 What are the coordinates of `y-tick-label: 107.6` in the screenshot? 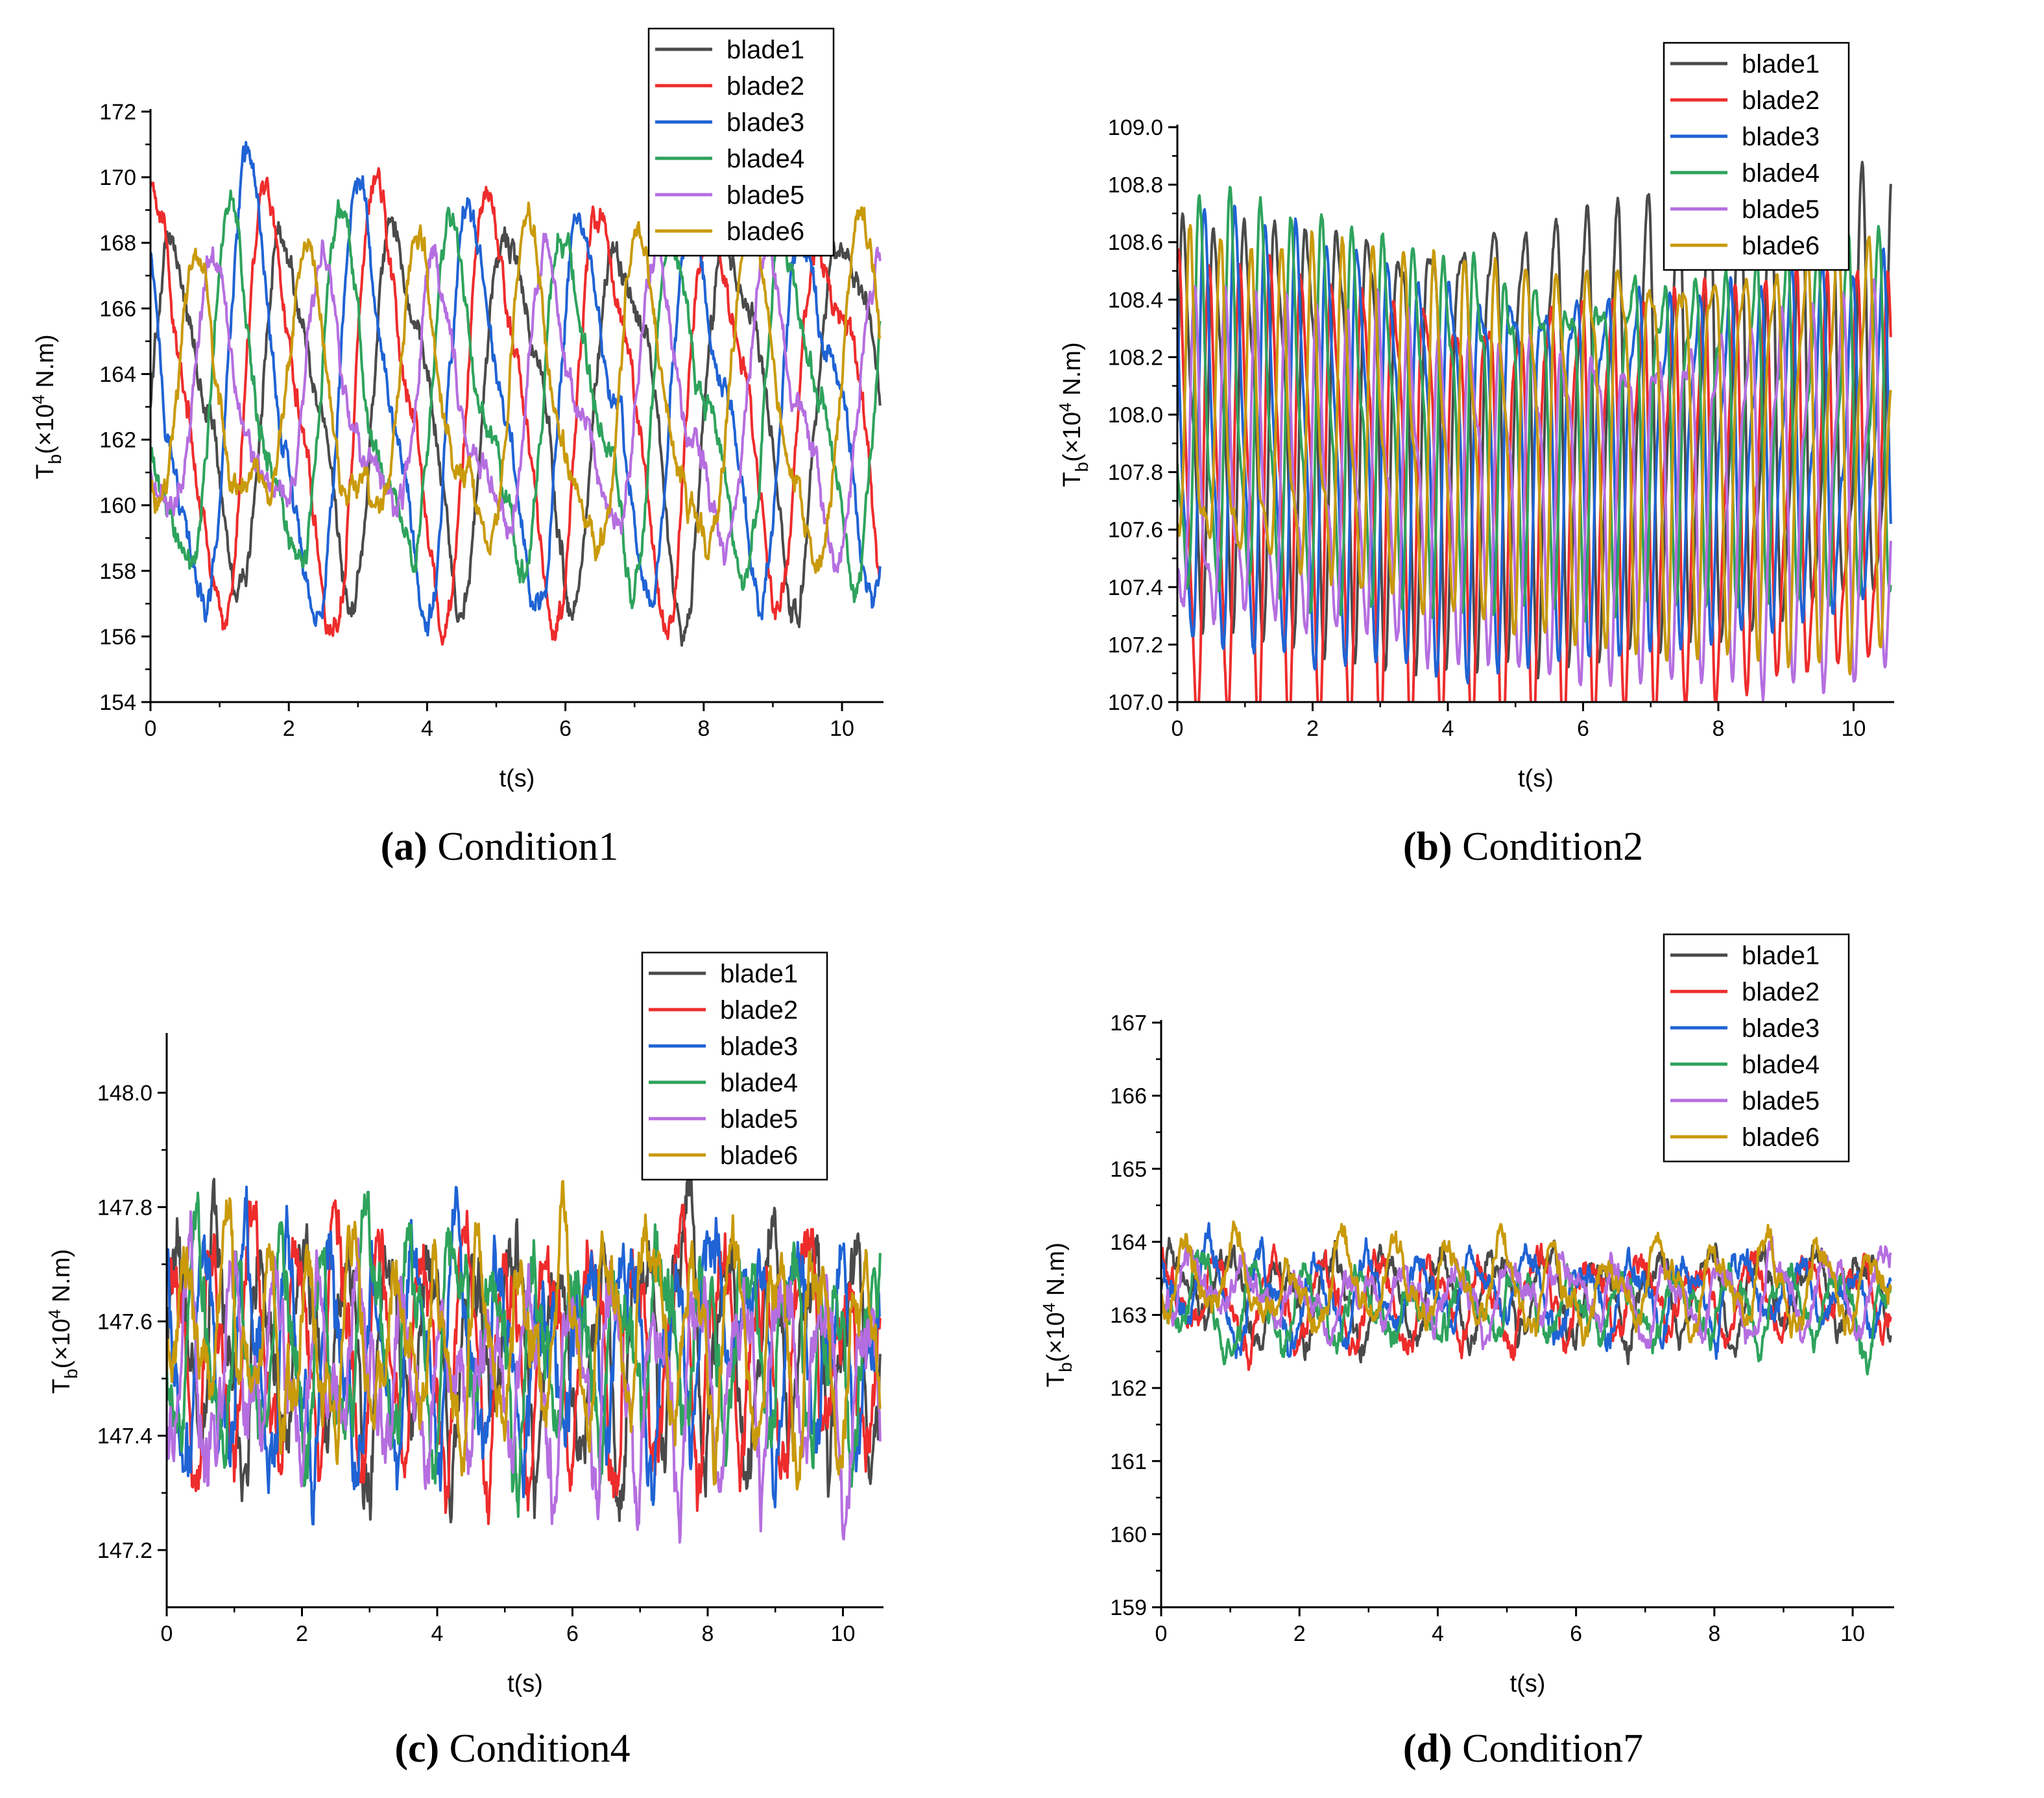 It's located at (1135, 530).